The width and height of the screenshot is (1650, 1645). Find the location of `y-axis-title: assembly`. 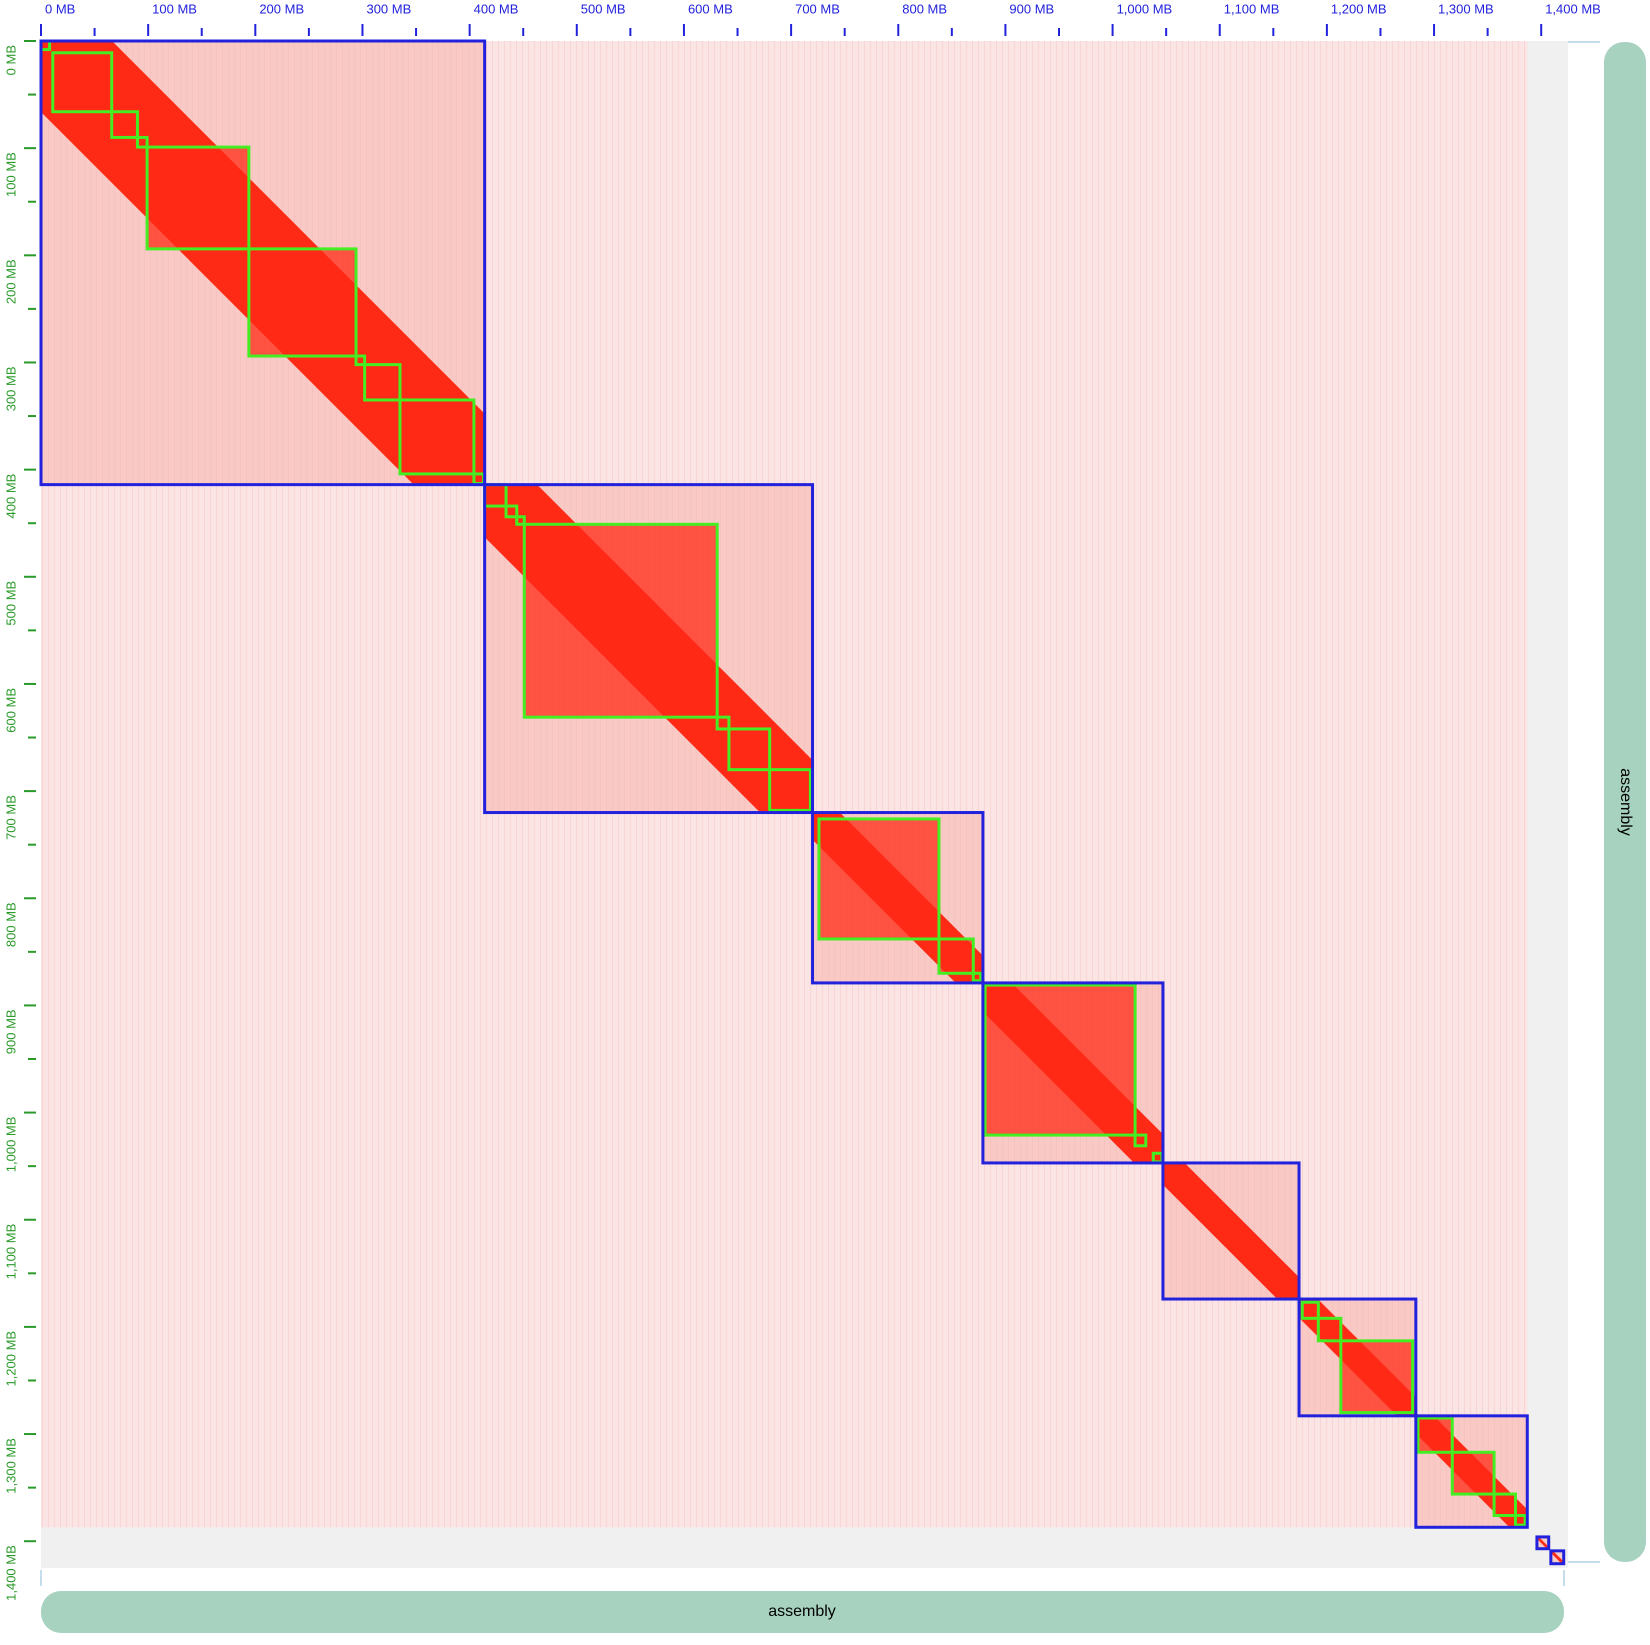

y-axis-title: assembly is located at coordinates (1625, 802).